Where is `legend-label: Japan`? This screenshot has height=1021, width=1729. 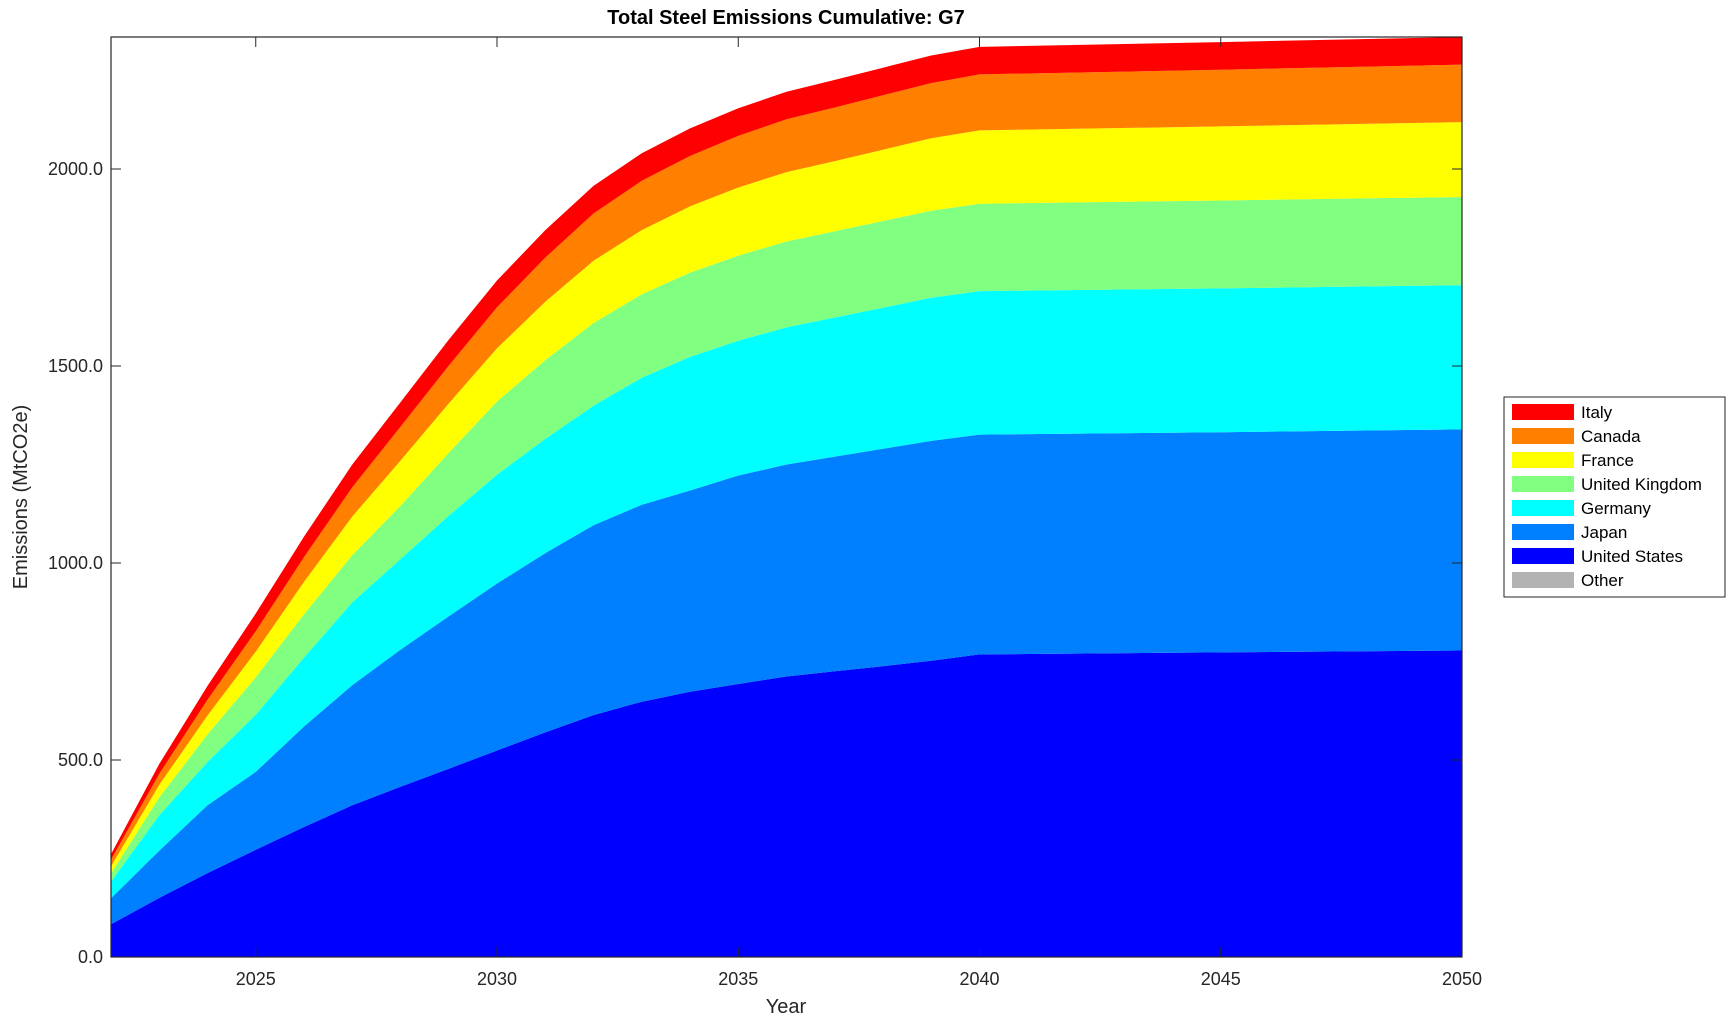
legend-label: Japan is located at coordinates (1604, 532).